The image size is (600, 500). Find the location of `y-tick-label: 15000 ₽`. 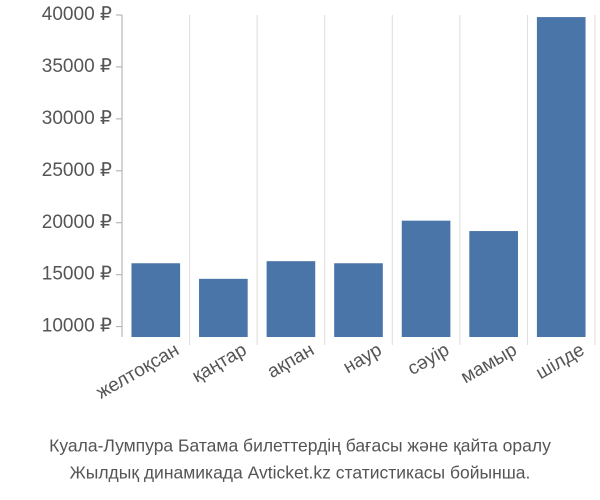

y-tick-label: 15000 ₽ is located at coordinates (77, 274).